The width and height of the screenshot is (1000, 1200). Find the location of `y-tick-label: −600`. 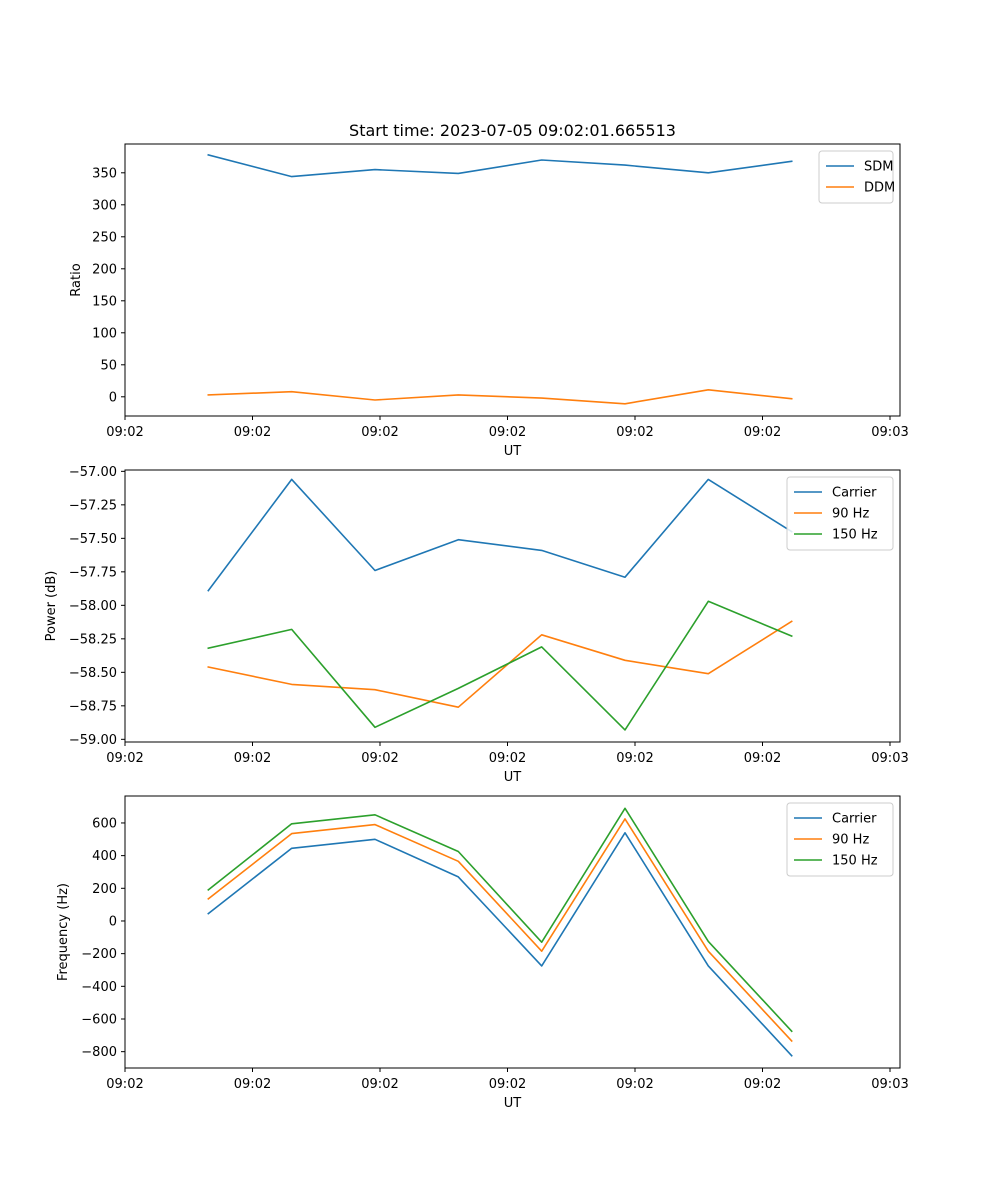

y-tick-label: −600 is located at coordinates (99, 1019).